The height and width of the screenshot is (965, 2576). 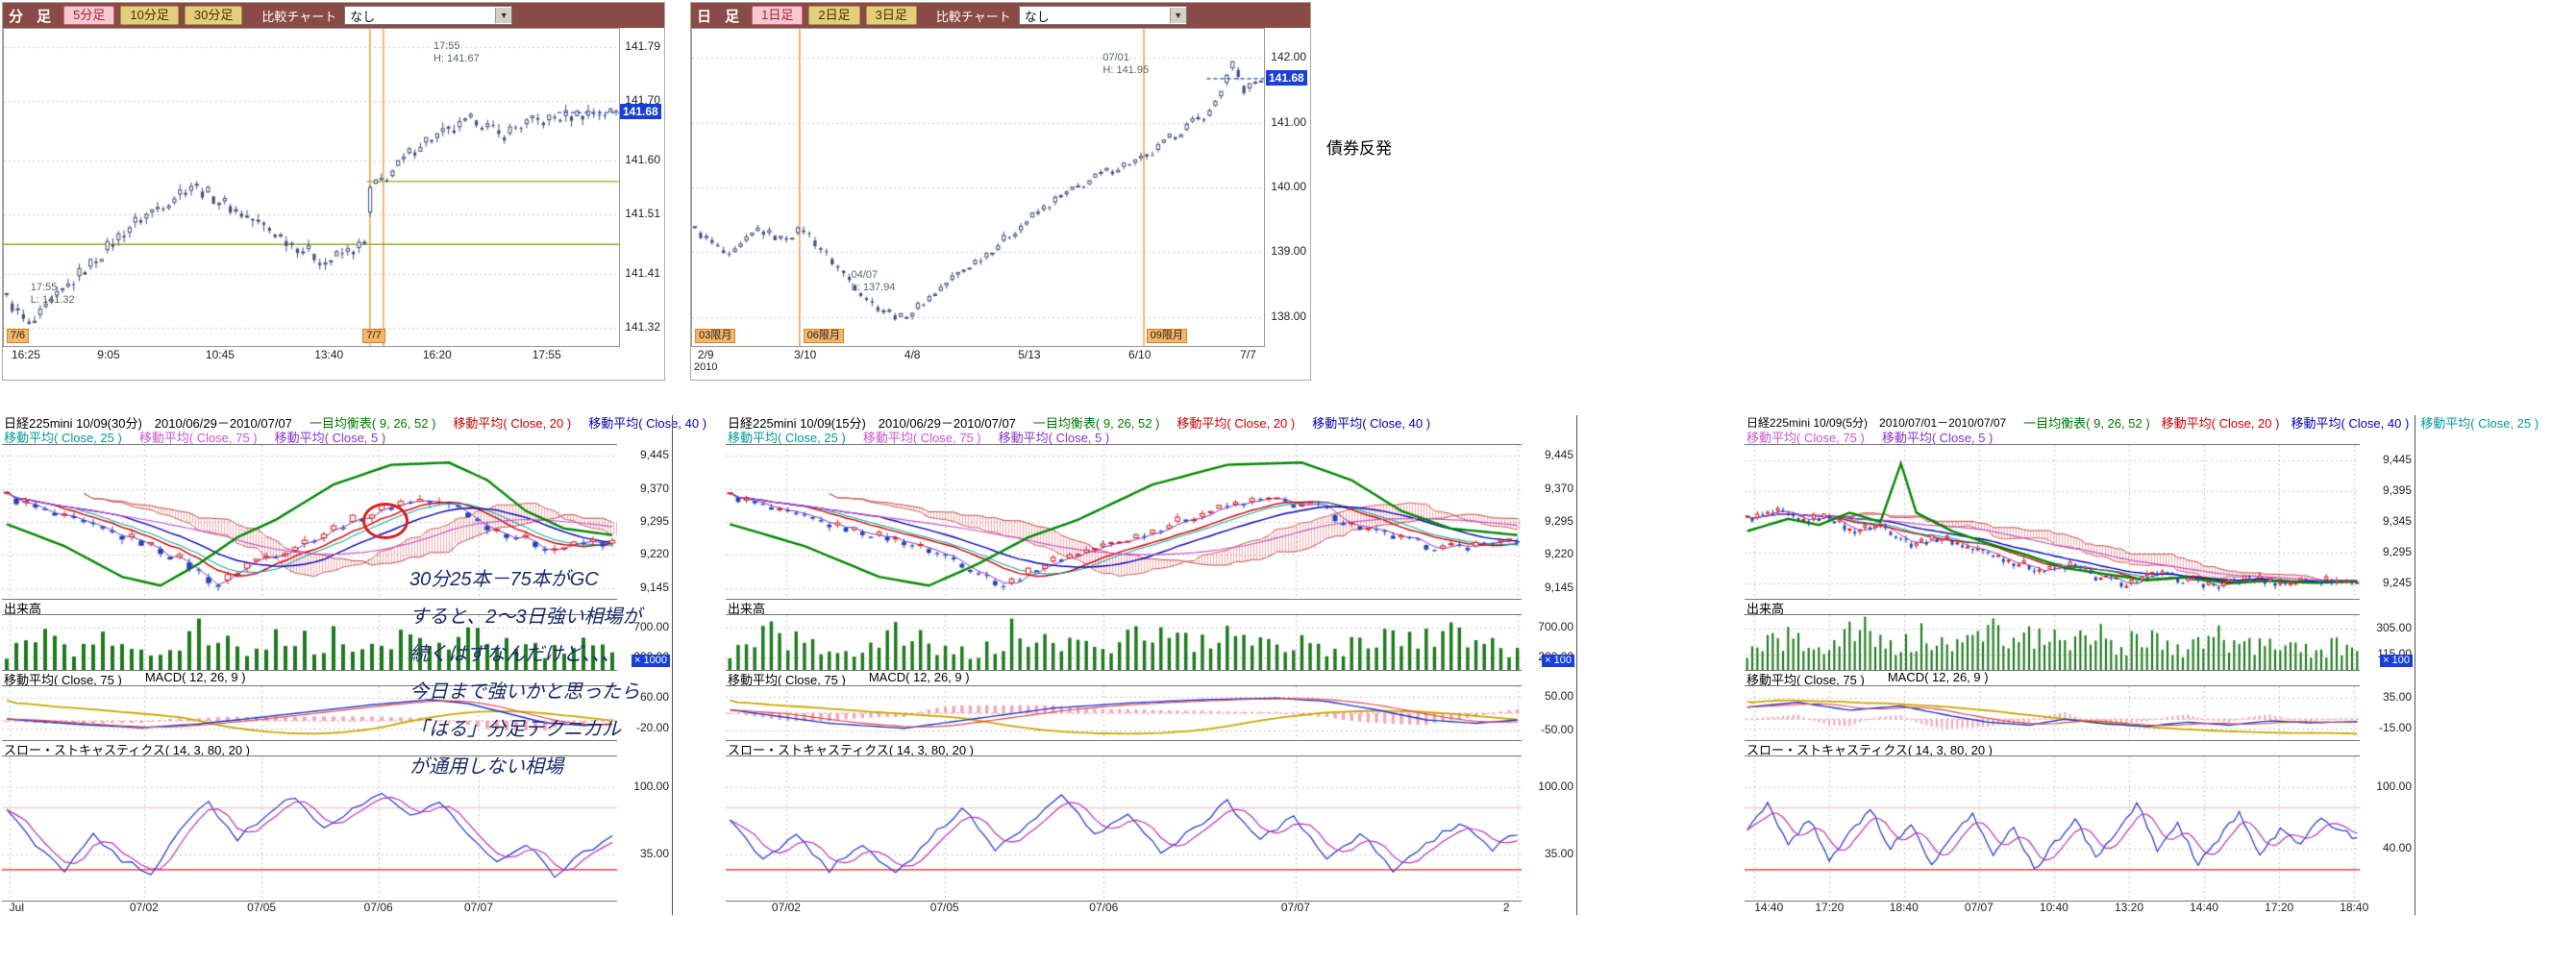 What do you see at coordinates (1765, 609) in the screenshot?
I see `volume-label: 出来高` at bounding box center [1765, 609].